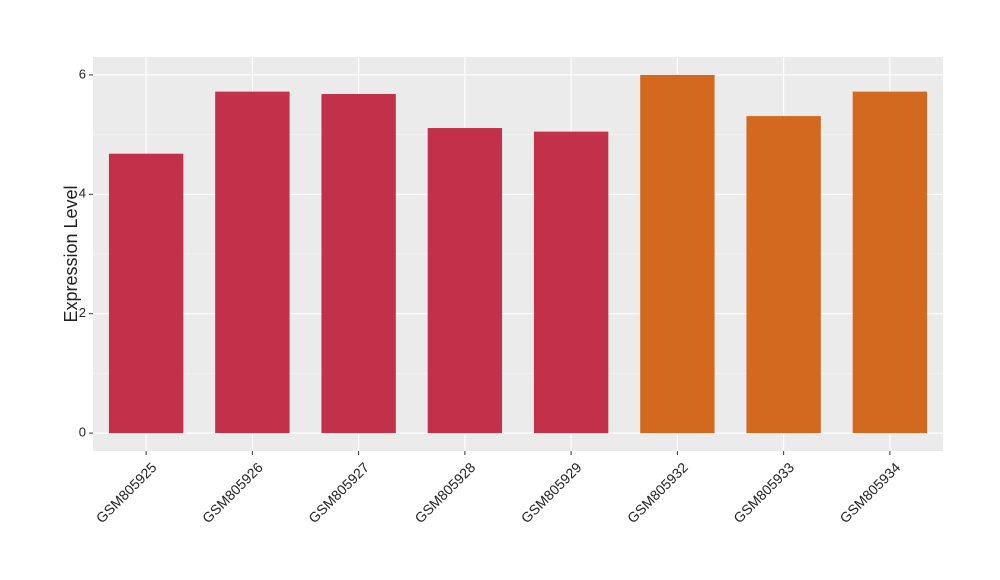  Describe the element at coordinates (232, 492) in the screenshot. I see `x-tick-label: GSM805926` at that location.